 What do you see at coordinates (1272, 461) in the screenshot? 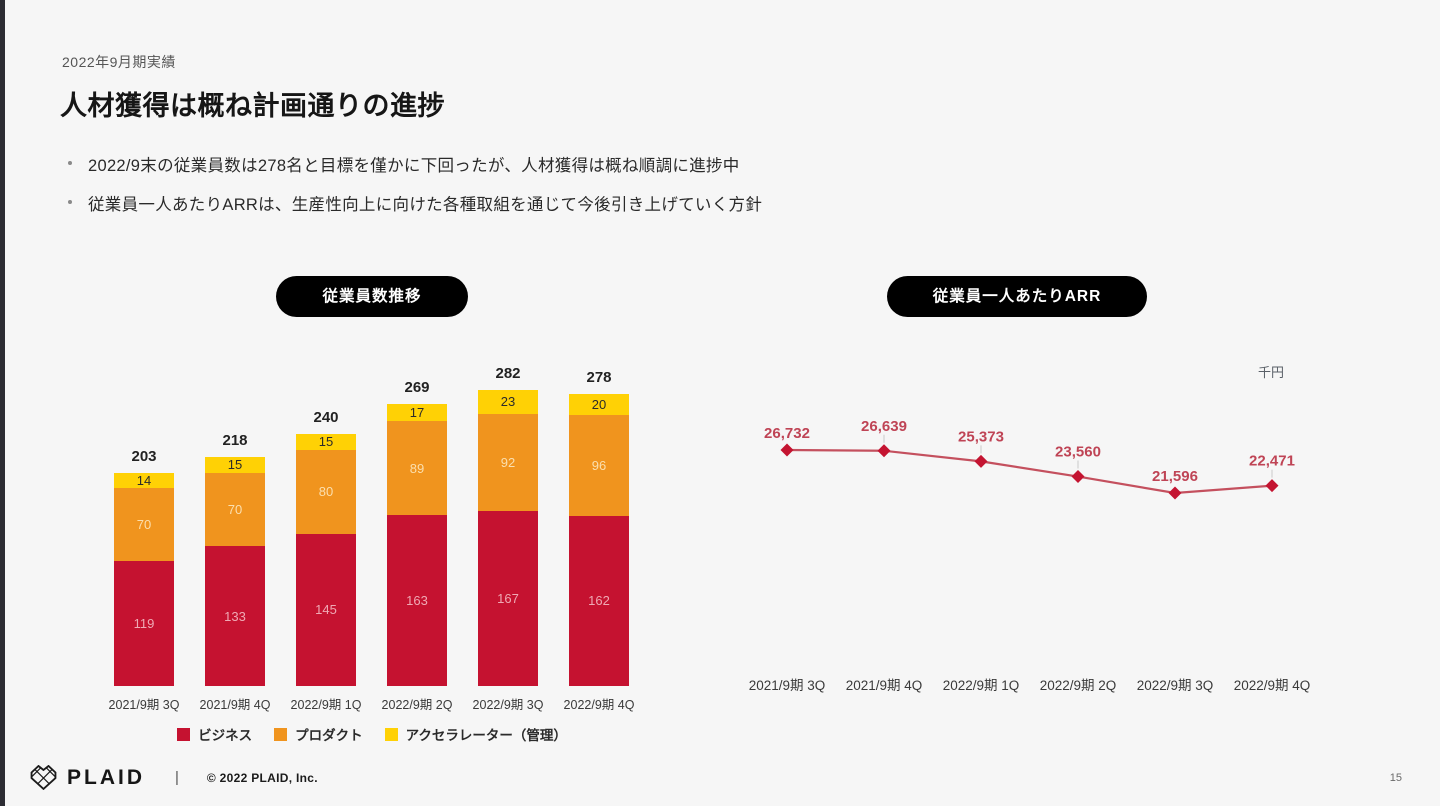
I see `line-data-label: 22,471` at bounding box center [1272, 461].